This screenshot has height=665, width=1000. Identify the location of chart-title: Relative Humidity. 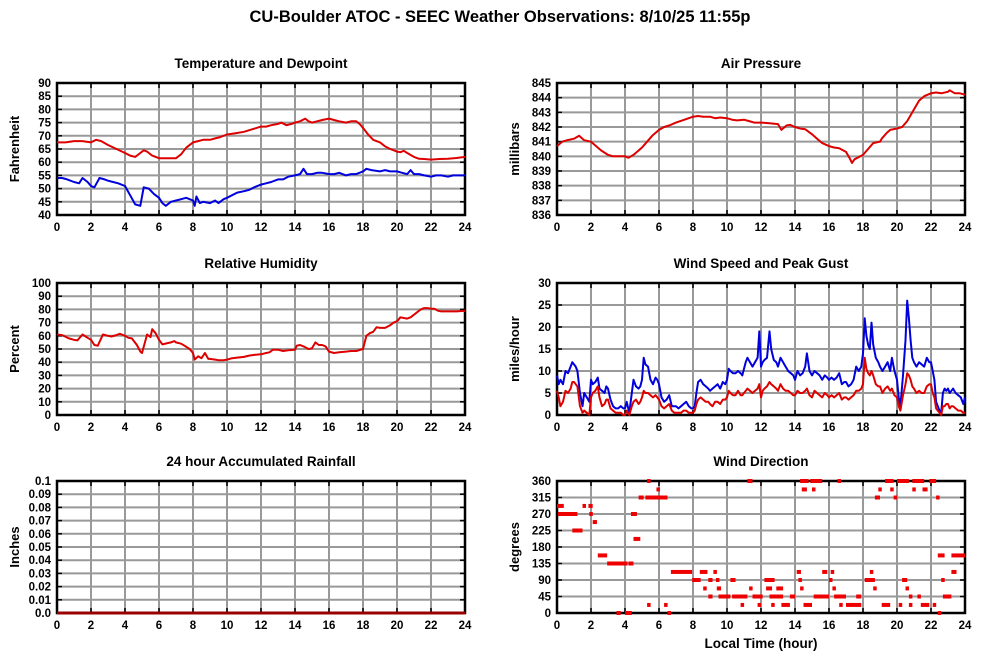
(261, 263).